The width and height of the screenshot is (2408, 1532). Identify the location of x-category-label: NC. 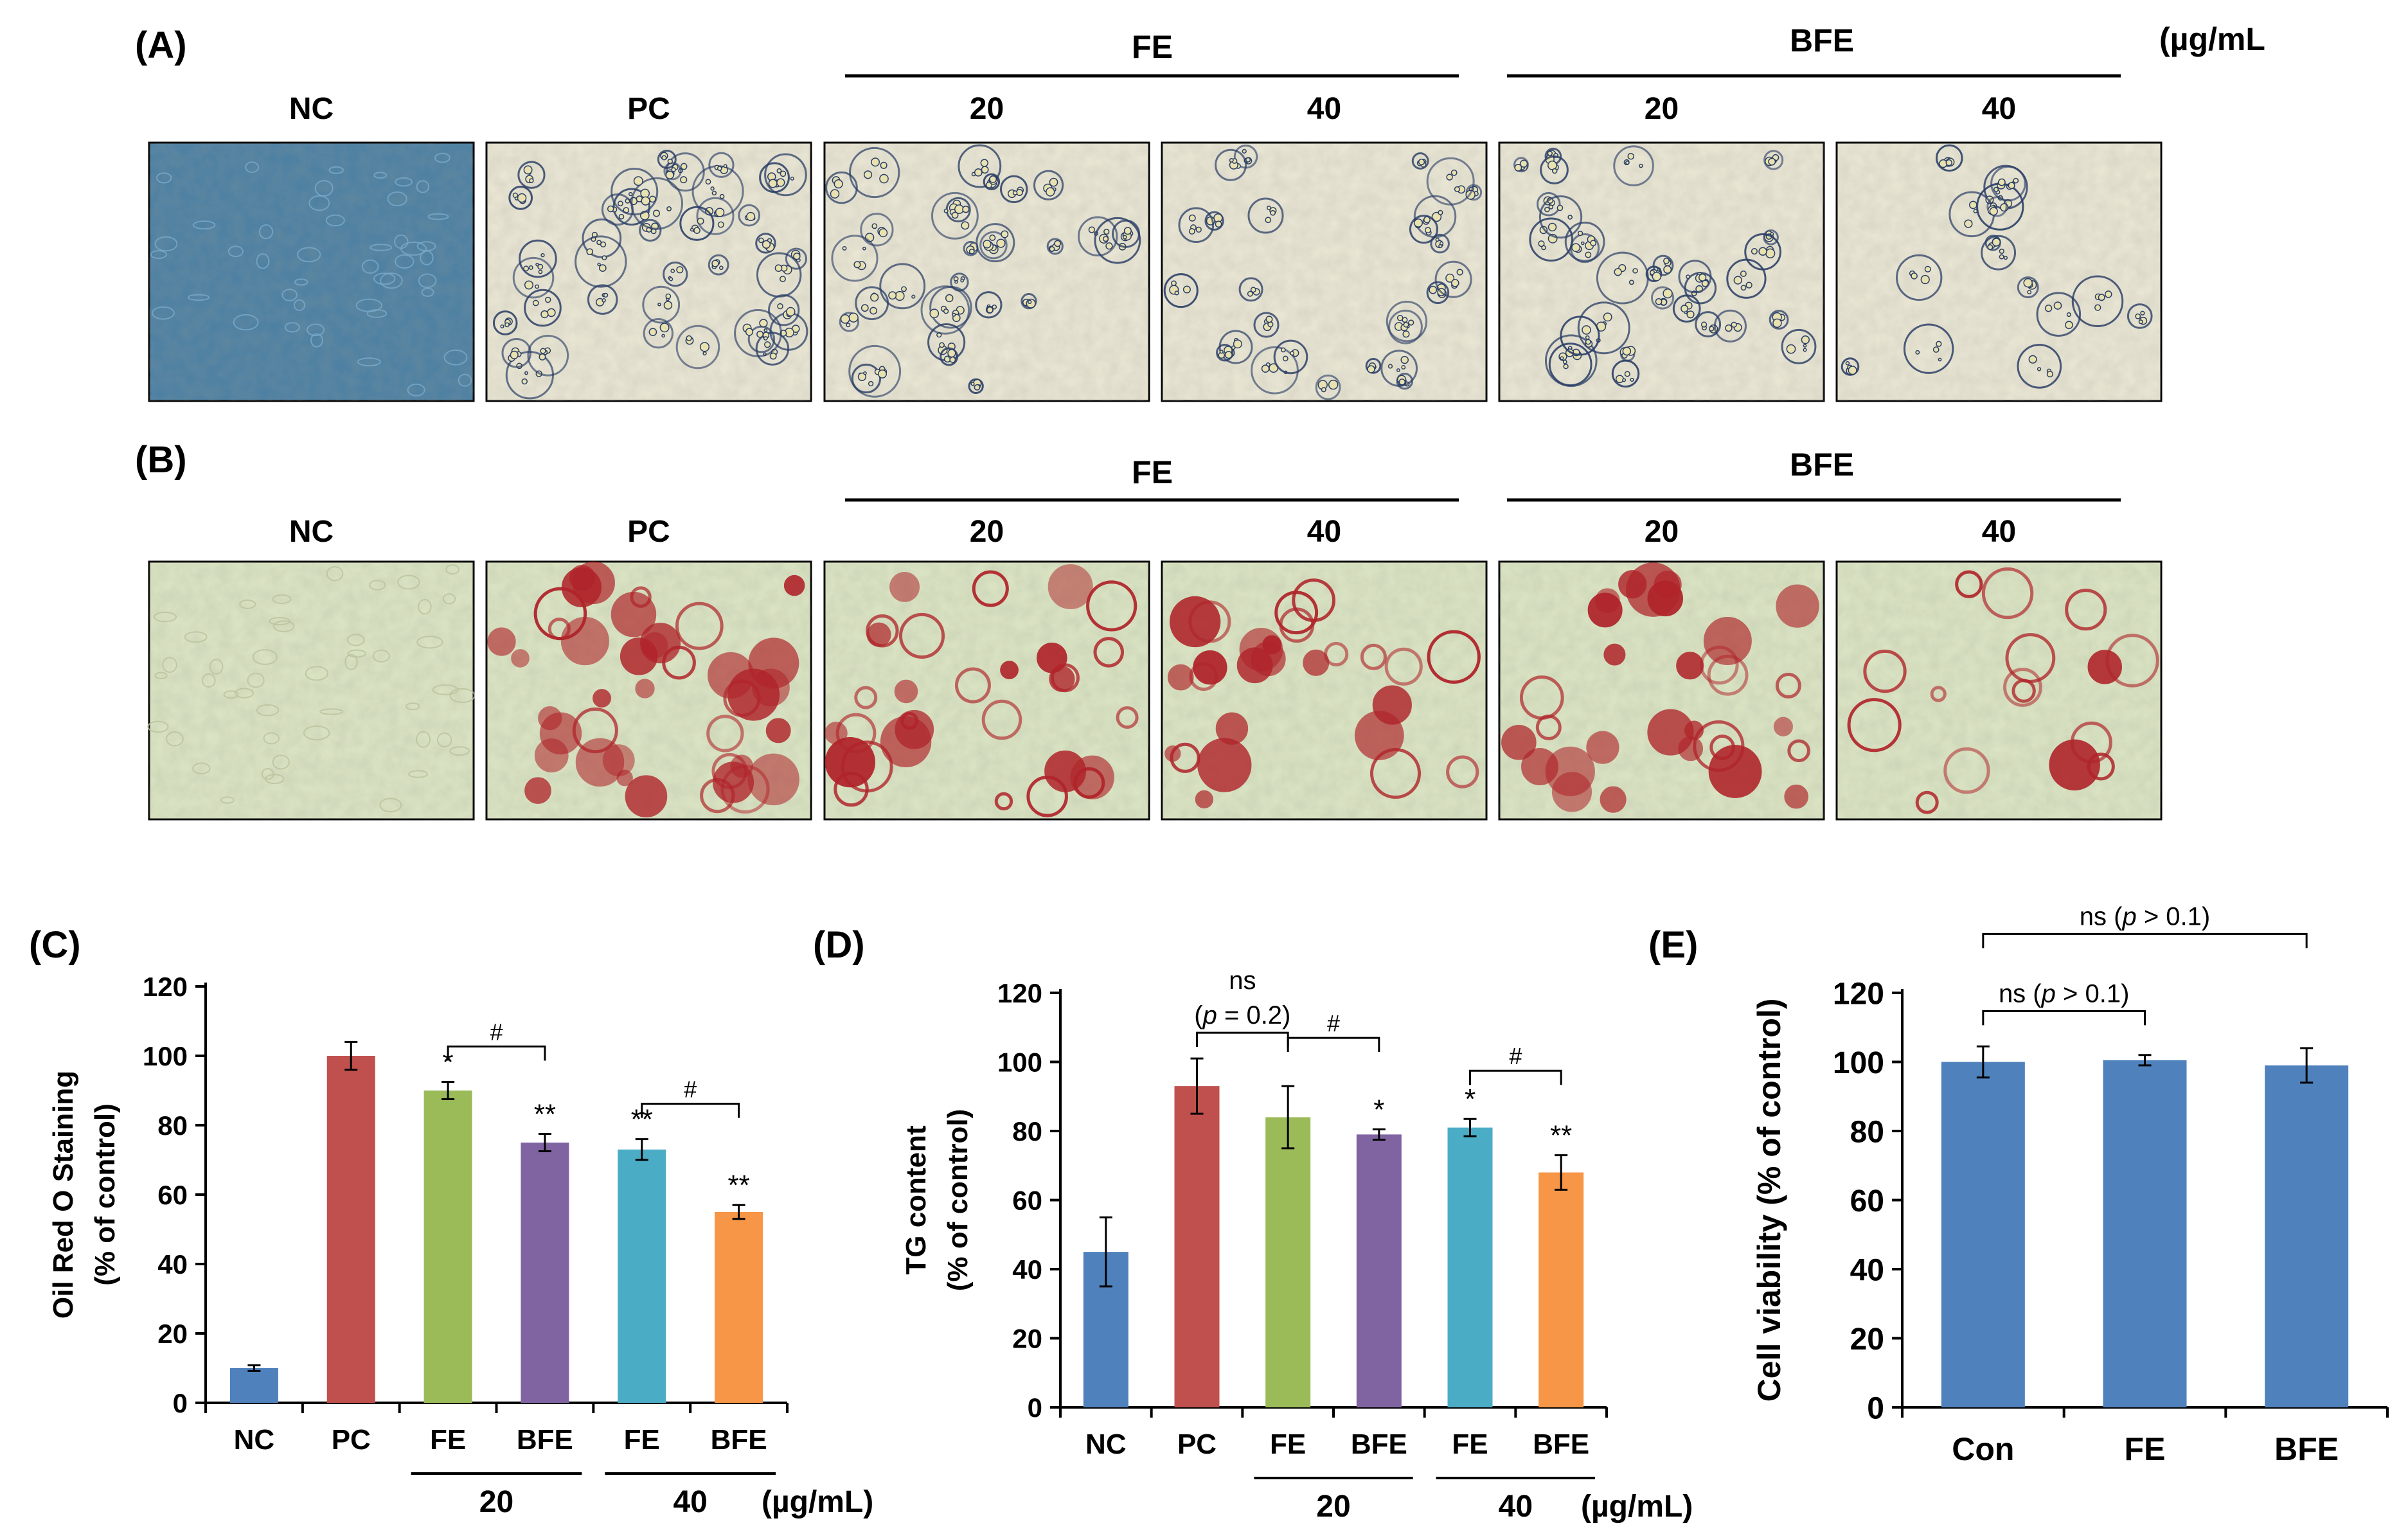
(254, 1440).